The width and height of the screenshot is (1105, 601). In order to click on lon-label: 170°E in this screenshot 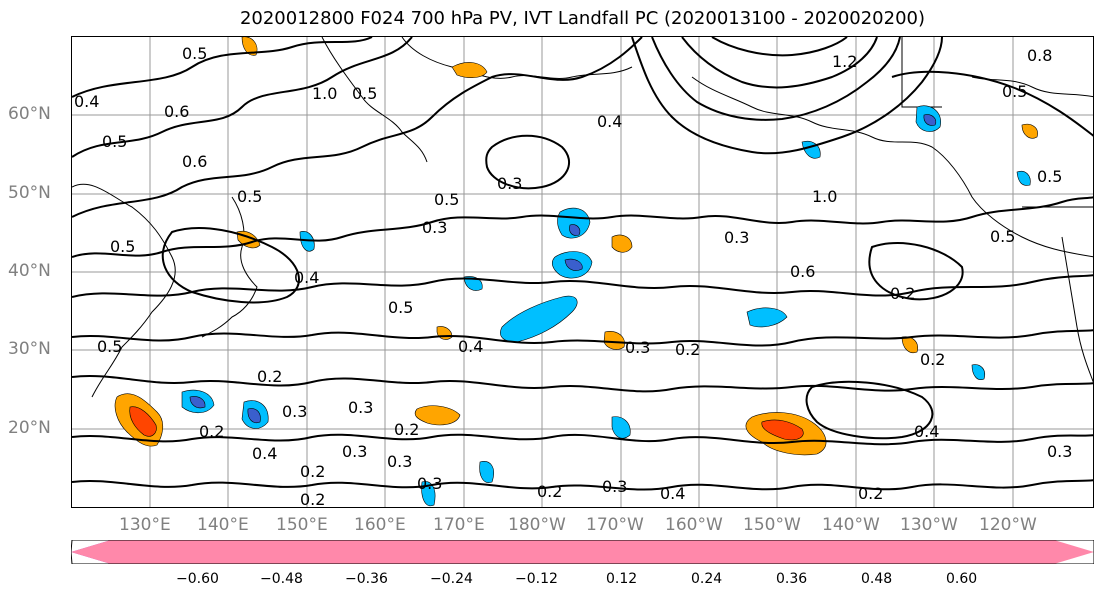, I will do `click(459, 525)`.